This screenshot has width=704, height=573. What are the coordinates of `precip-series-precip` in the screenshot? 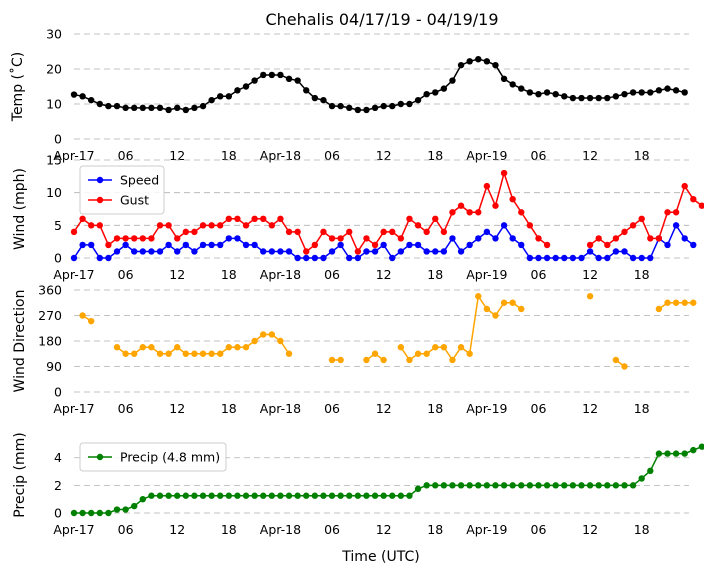 It's located at (387, 480).